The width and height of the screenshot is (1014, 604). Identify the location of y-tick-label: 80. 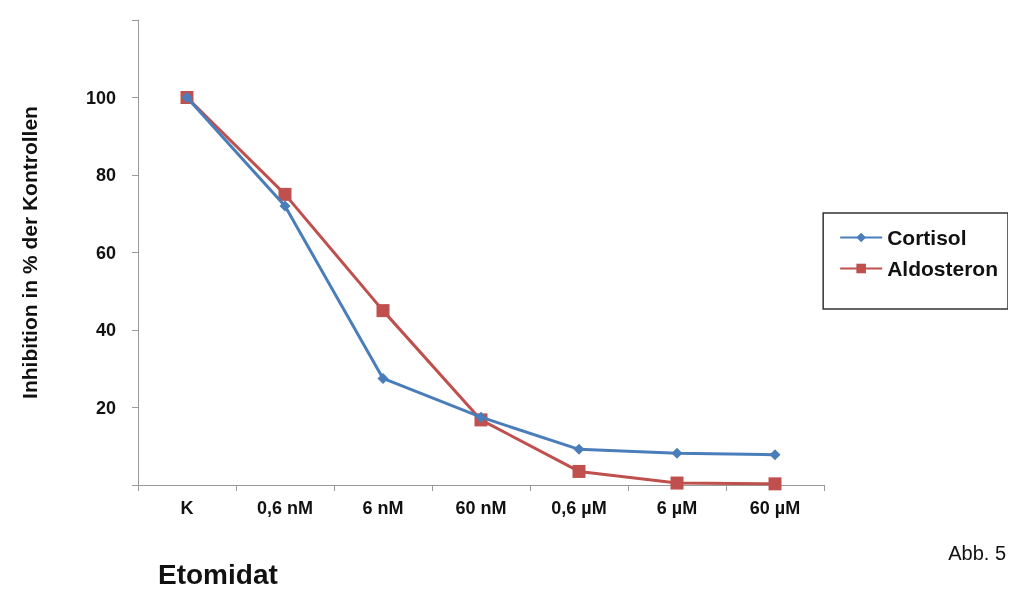
(105, 175).